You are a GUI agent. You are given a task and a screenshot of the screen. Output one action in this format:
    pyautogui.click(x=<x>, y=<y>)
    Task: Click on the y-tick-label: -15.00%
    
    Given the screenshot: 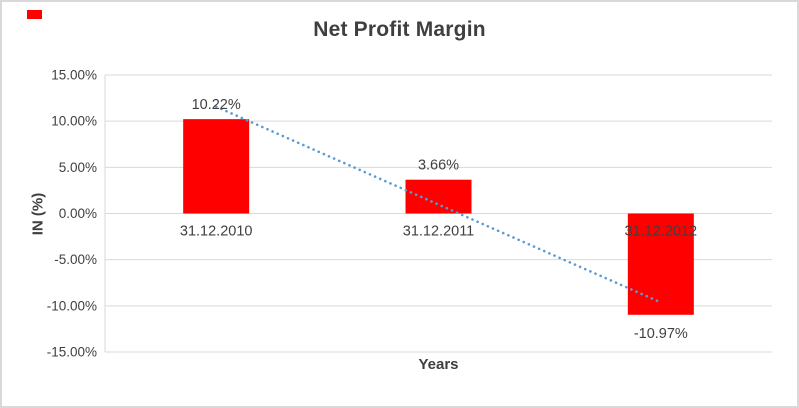 What is the action you would take?
    pyautogui.click(x=72, y=352)
    